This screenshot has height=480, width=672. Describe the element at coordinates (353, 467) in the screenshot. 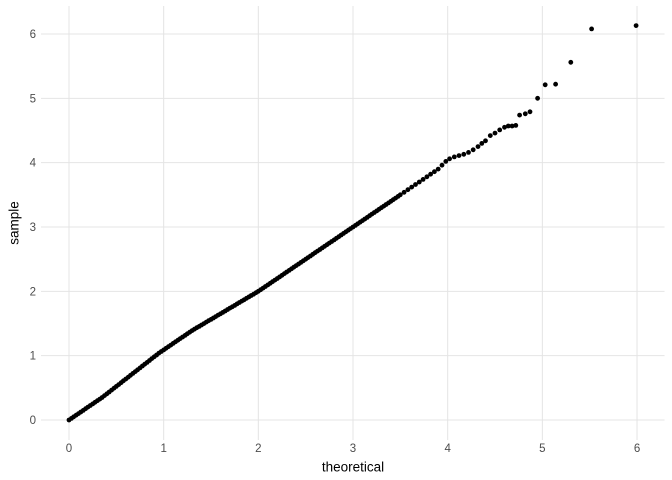

I see `x-axis-title: theoretical` at that location.